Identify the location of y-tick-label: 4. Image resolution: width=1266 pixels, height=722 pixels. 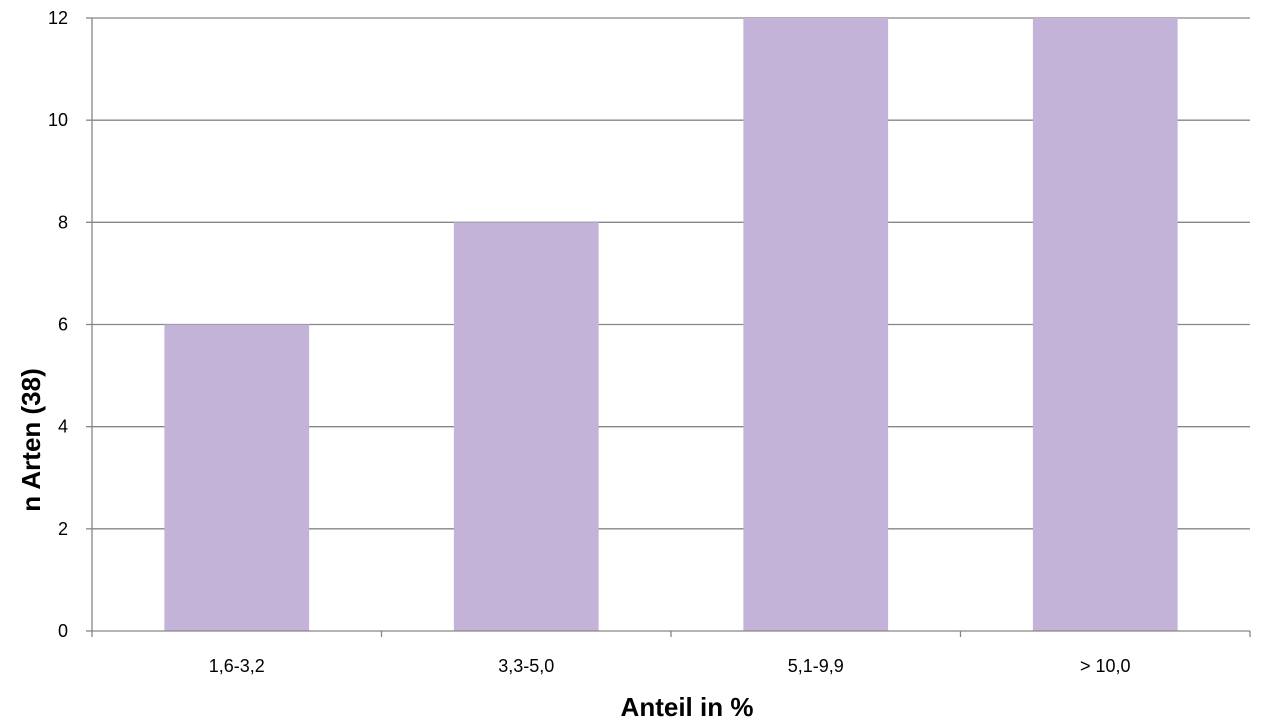
(63, 427).